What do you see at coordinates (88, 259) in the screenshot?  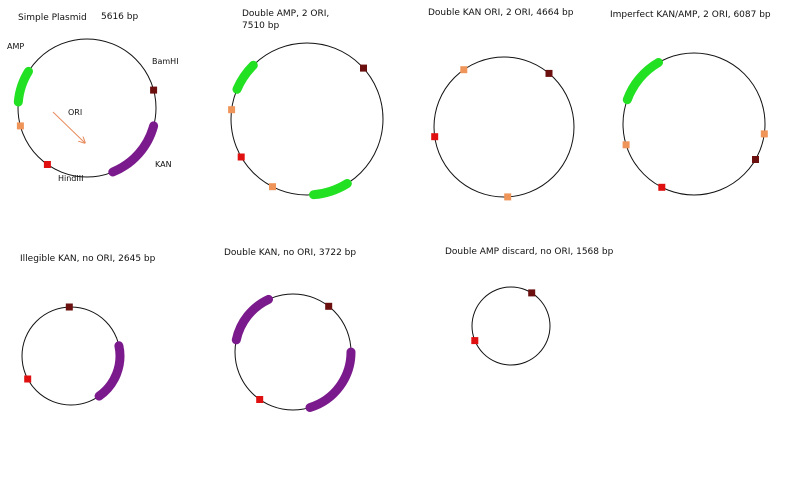 I see `plasmid-5-title: Illegible KAN, no ORI, 2645 bp` at bounding box center [88, 259].